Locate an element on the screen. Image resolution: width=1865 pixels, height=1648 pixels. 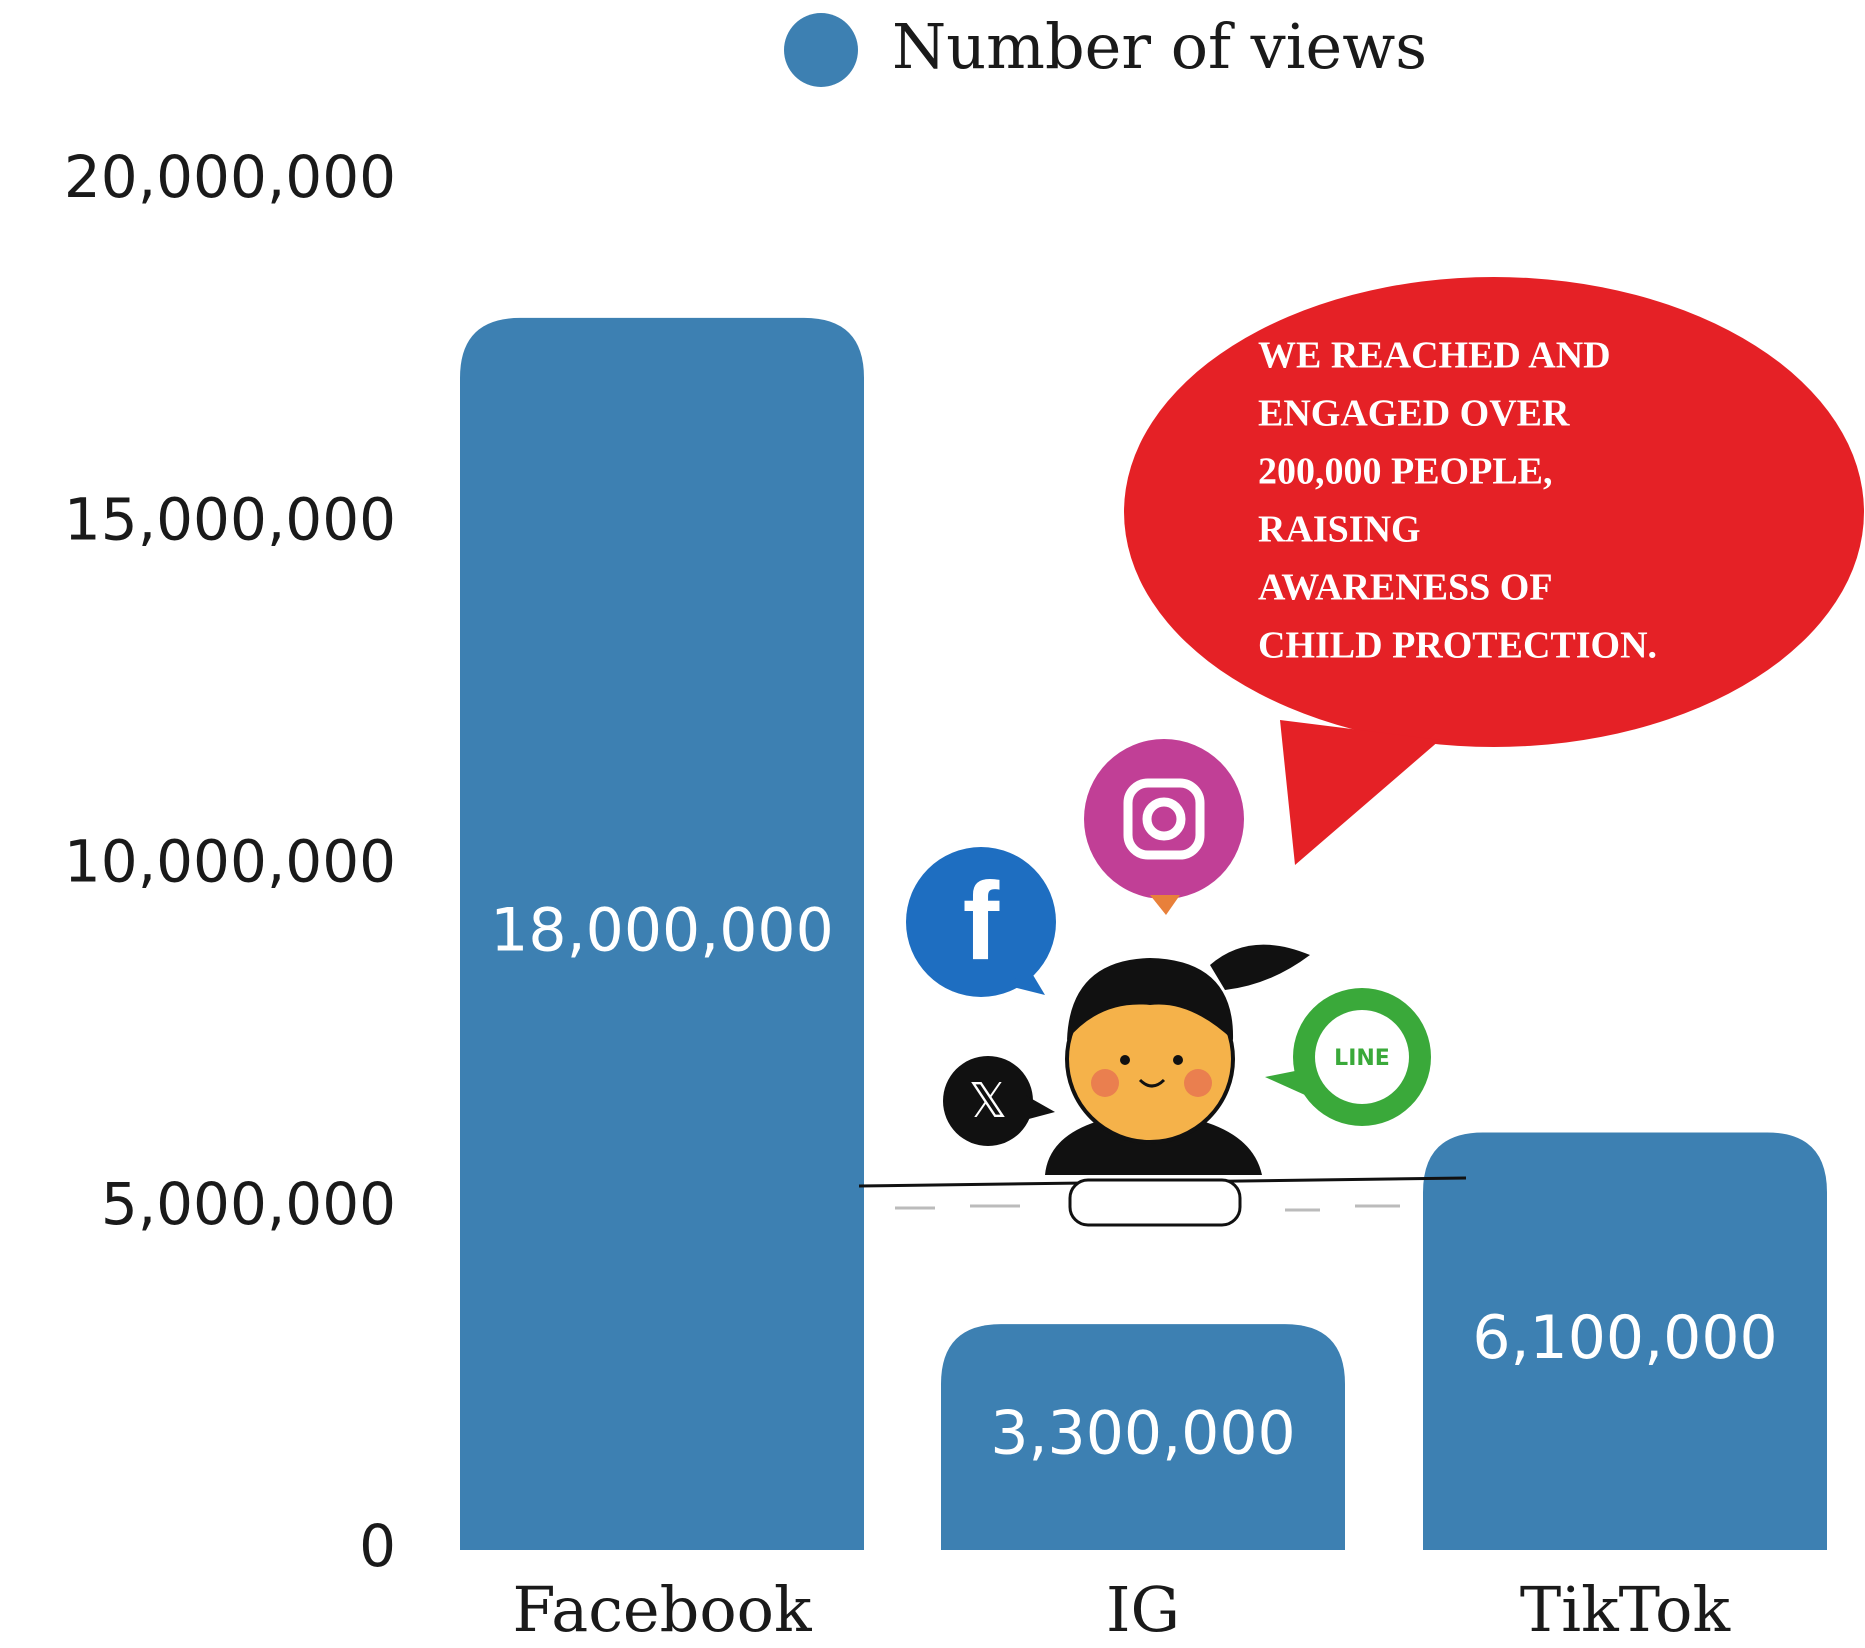
annotation-line: RAISING is located at coordinates (1339, 530).